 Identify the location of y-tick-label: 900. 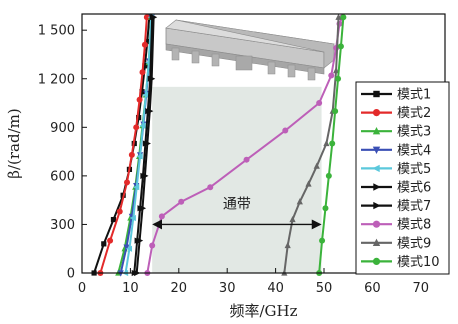
(62, 128).